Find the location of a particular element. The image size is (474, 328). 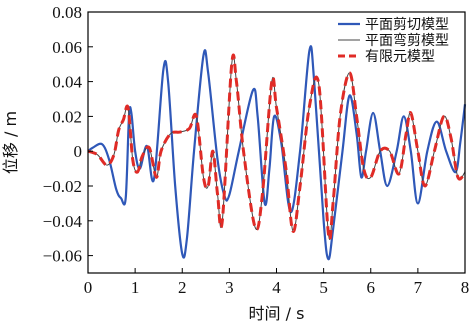

x-tick-label: 3 is located at coordinates (229, 287).